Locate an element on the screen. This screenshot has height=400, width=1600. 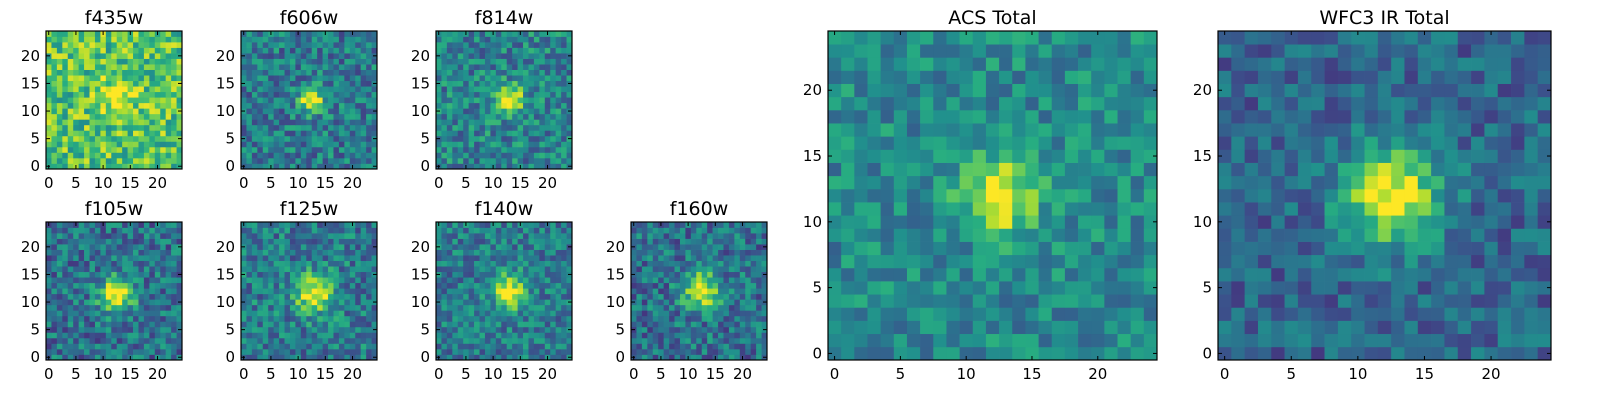
x-tick-label: 10 is located at coordinates (298, 183).